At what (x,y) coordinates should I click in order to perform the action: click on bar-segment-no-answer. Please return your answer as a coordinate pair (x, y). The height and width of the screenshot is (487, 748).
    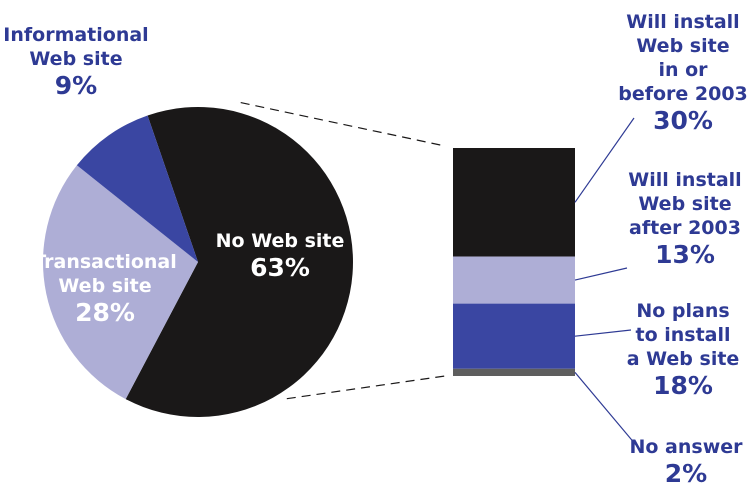
    Looking at the image, I should click on (514, 372).